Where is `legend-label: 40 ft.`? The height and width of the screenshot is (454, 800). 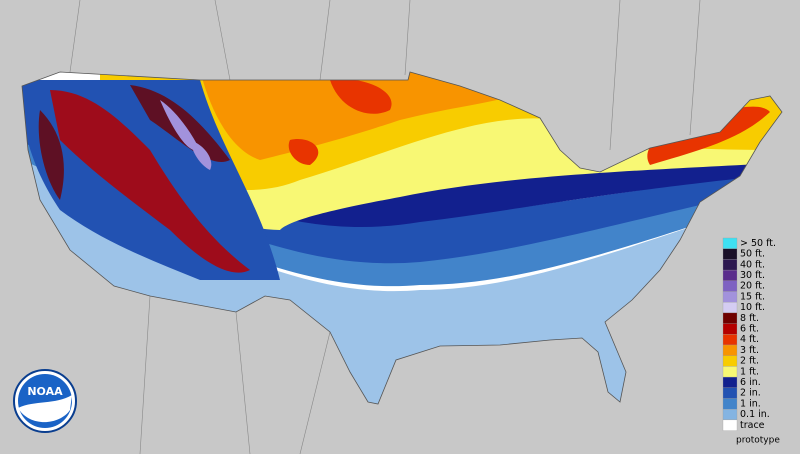 legend-label: 40 ft. is located at coordinates (752, 264).